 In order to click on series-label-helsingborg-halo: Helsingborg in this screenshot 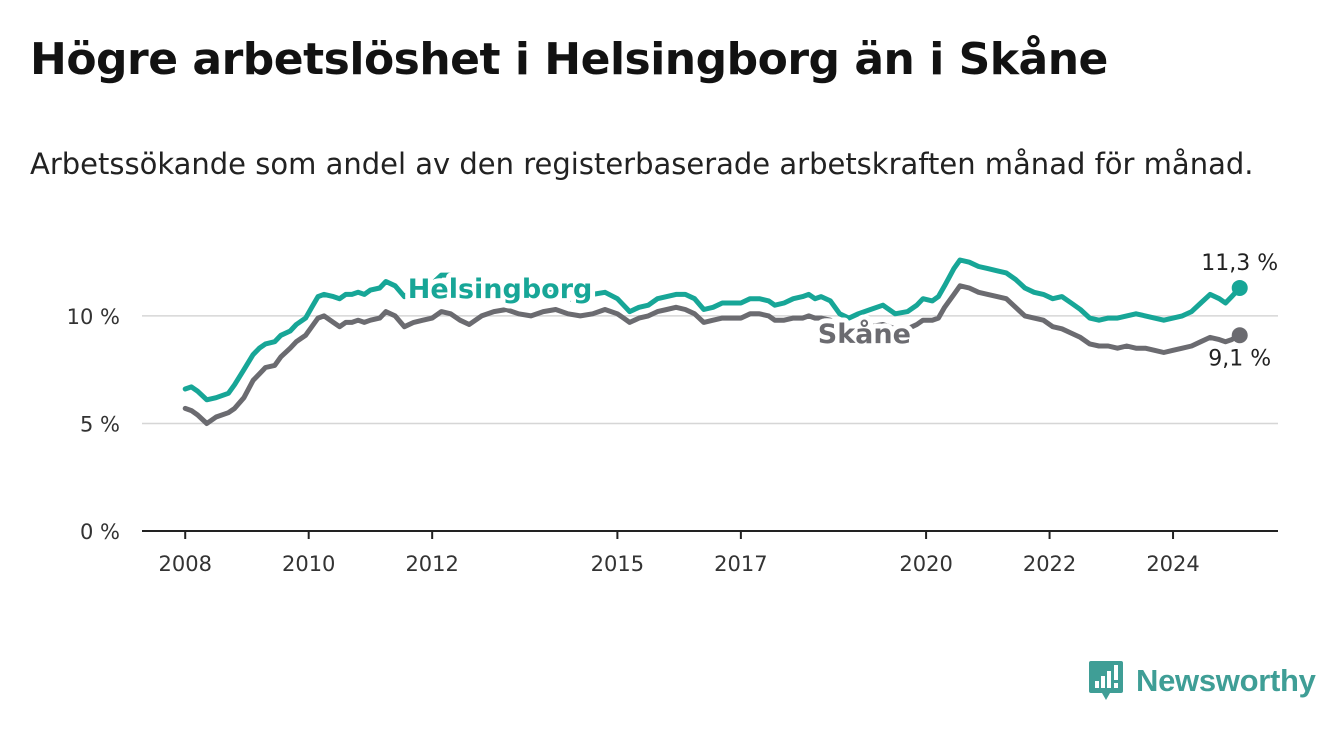, I will do `click(500, 289)`.